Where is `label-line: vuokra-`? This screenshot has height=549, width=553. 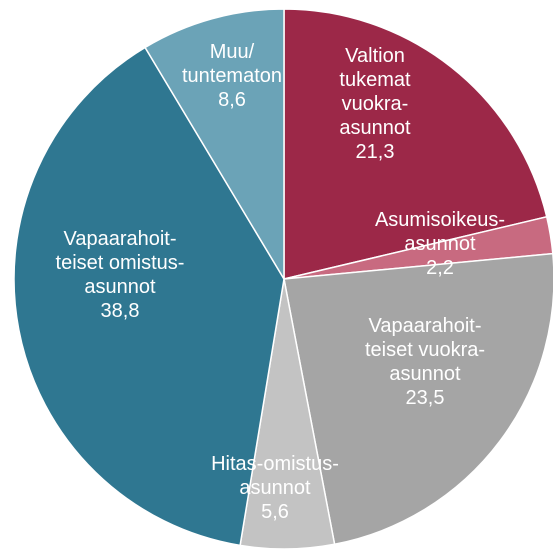
label-line: vuokra- is located at coordinates (375, 104).